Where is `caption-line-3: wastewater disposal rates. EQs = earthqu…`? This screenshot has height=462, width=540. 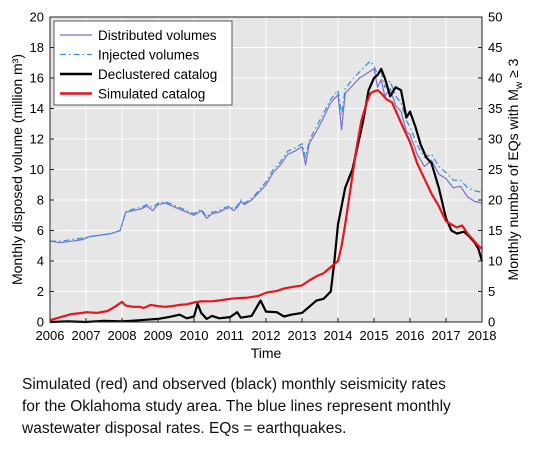
caption-line-3: wastewater disposal rates. EQs = earthqu… is located at coordinates (184, 428).